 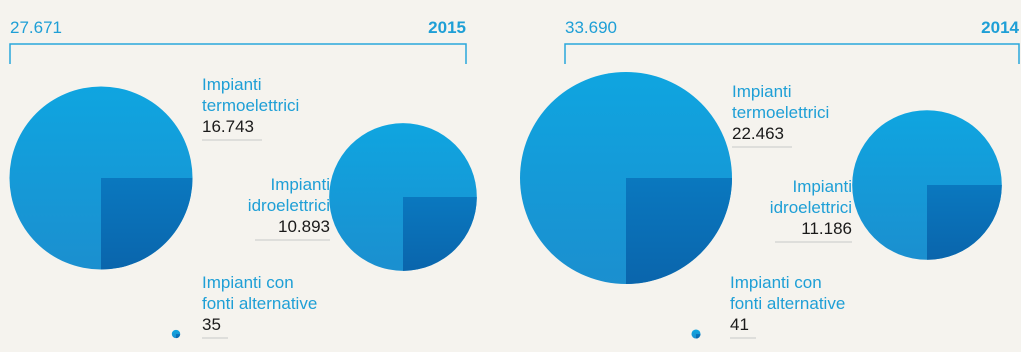 What do you see at coordinates (739, 324) in the screenshot?
I see `series-value: 41` at bounding box center [739, 324].